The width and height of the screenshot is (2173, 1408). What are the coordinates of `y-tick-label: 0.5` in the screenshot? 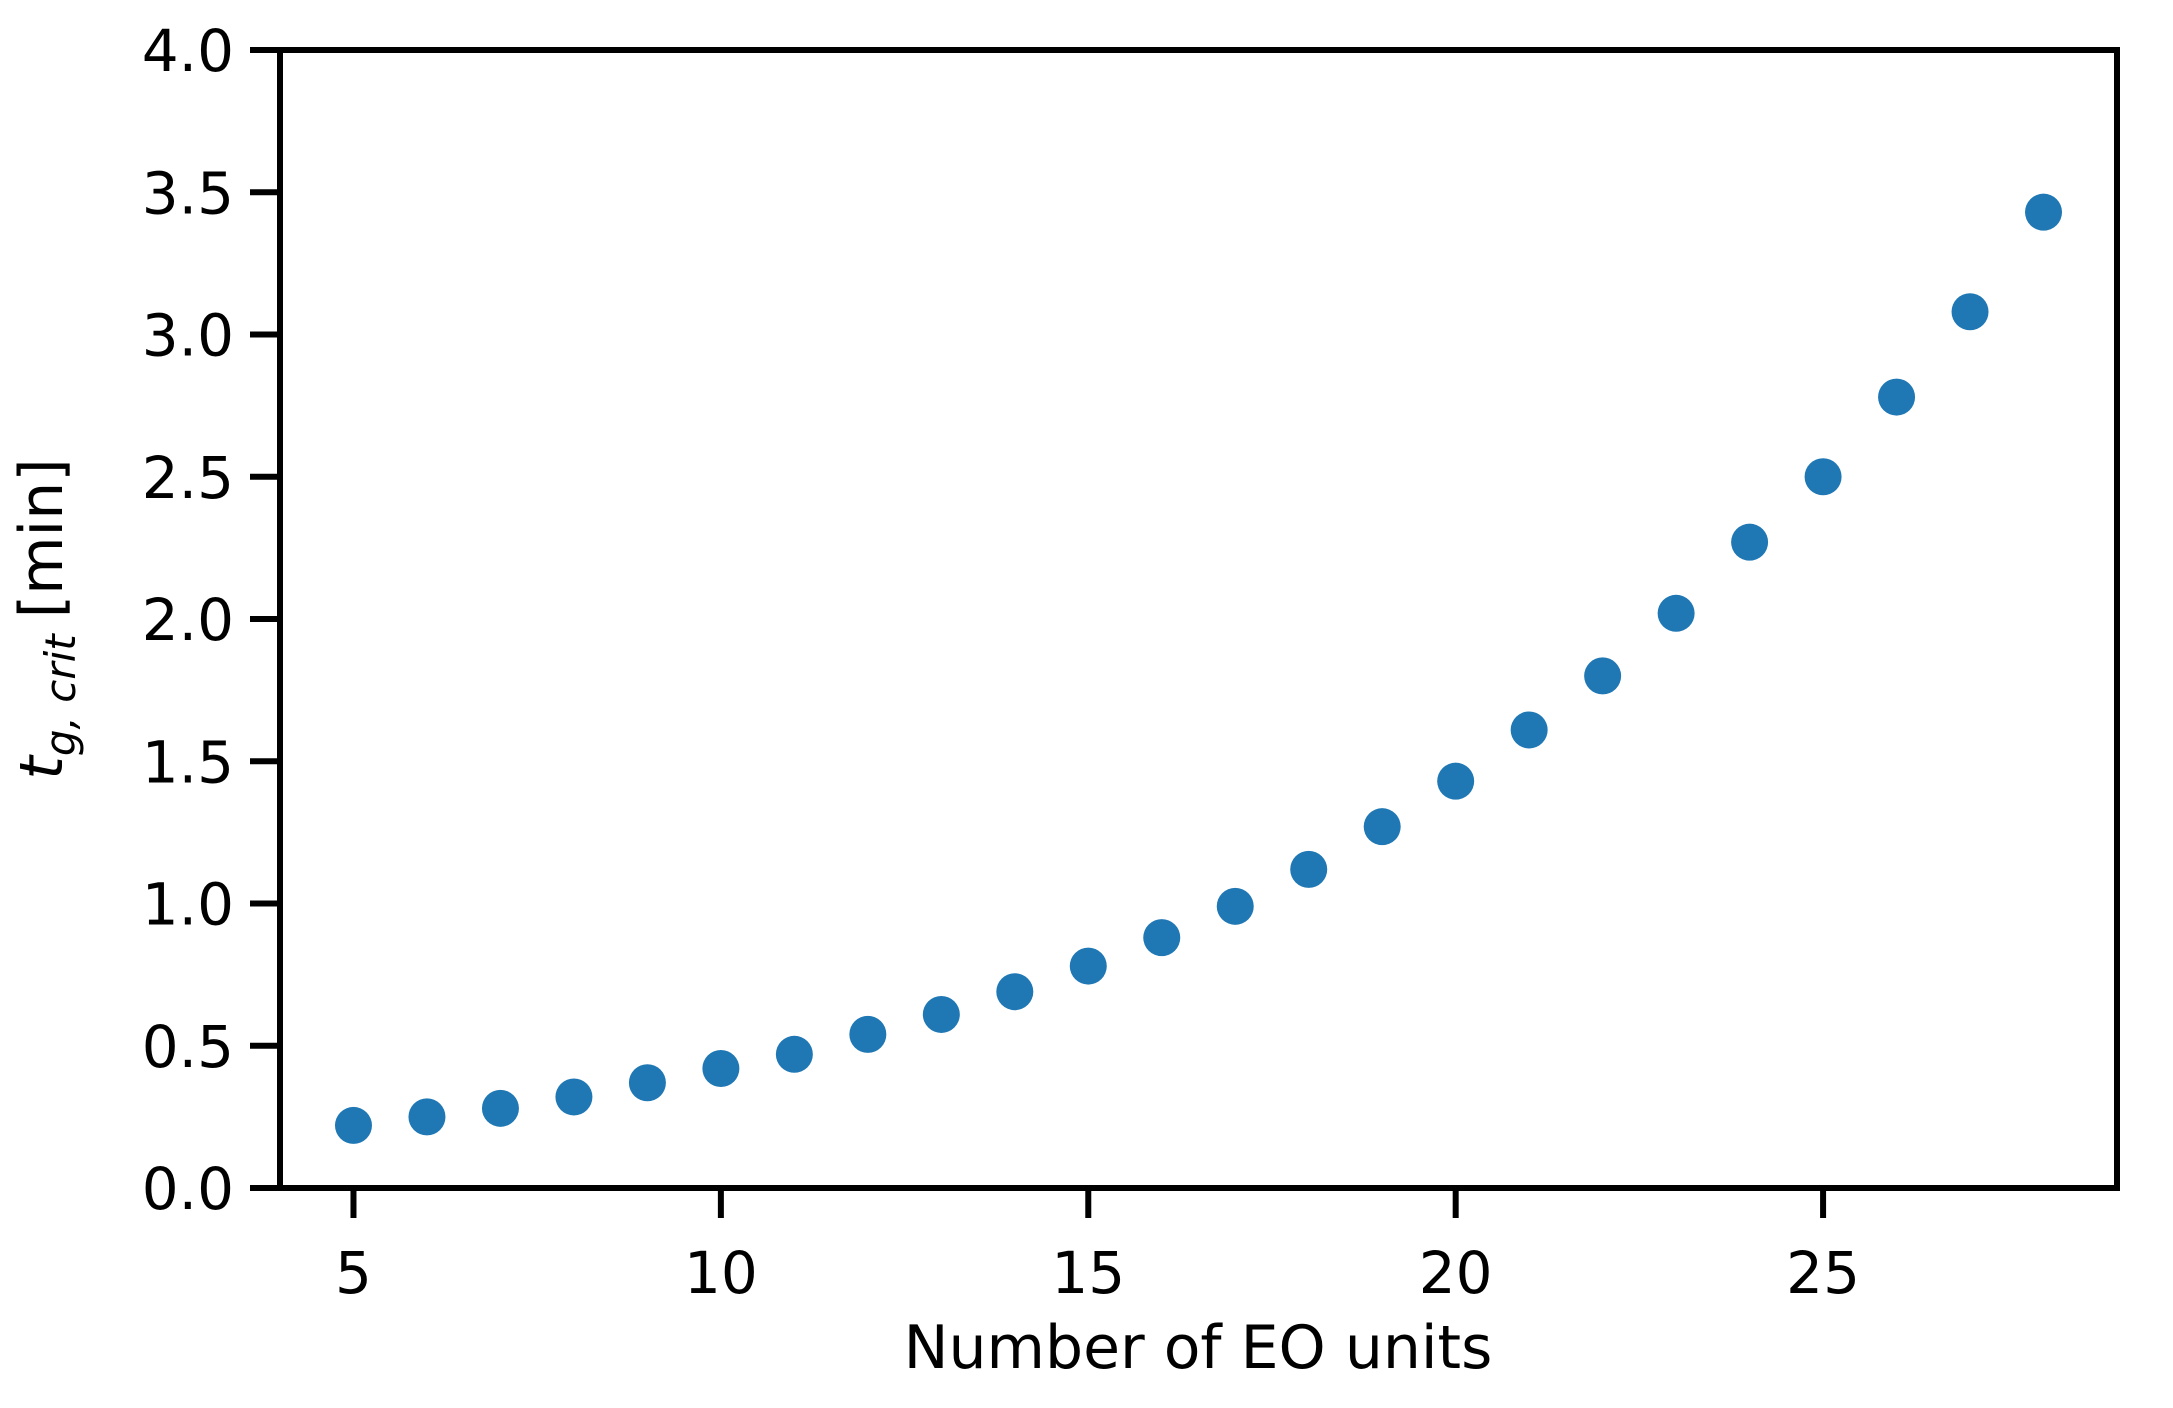 It's located at (188, 1047).